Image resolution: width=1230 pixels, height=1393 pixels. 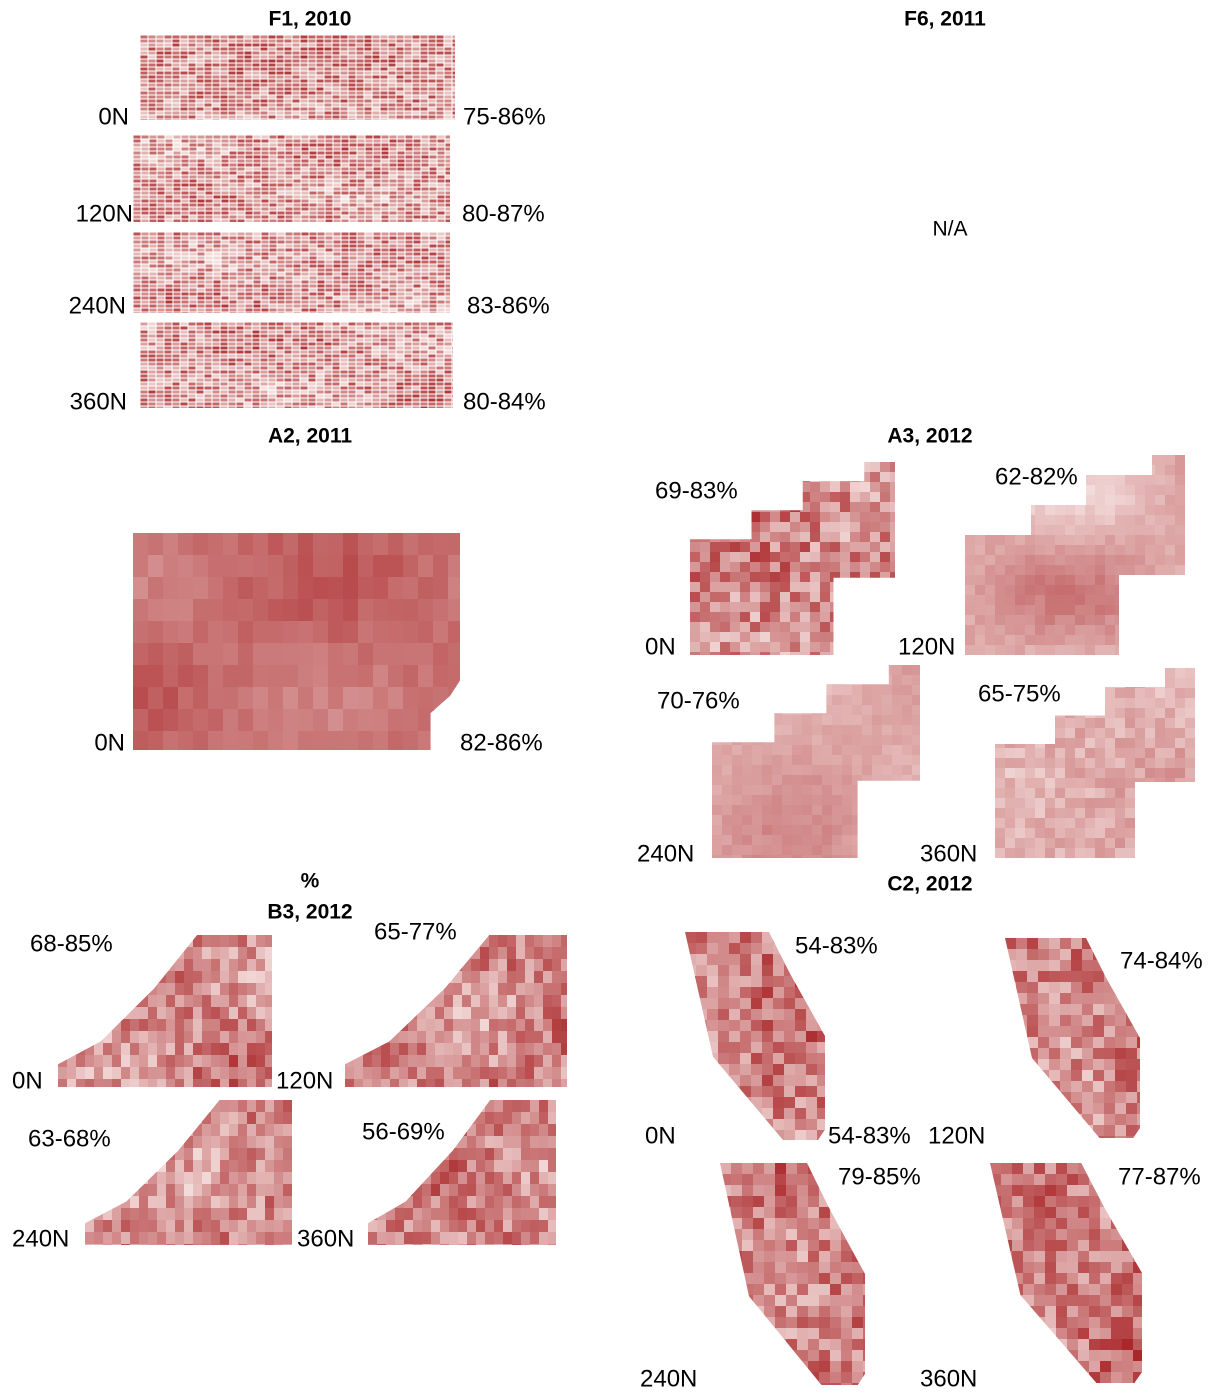 What do you see at coordinates (696, 490) in the screenshot?
I see `map-label: 69-83%` at bounding box center [696, 490].